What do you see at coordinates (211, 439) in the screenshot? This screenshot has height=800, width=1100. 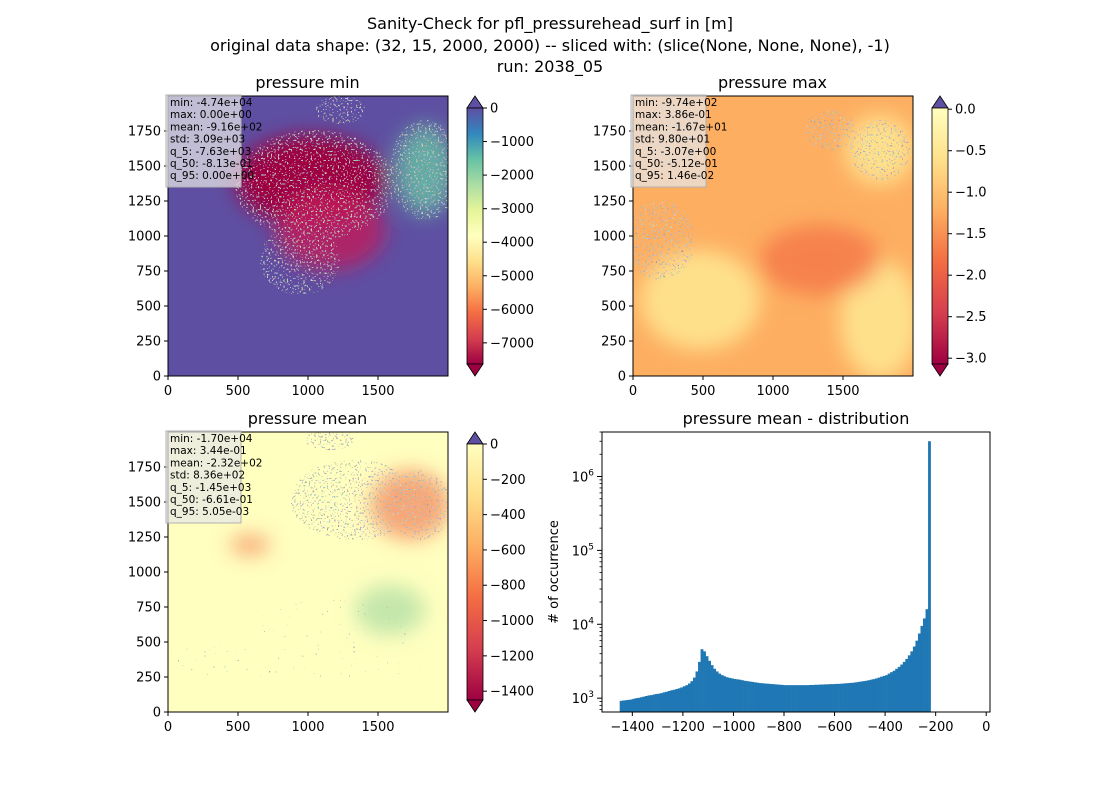 I see `stats-box-line: min: -1.70e+04` at bounding box center [211, 439].